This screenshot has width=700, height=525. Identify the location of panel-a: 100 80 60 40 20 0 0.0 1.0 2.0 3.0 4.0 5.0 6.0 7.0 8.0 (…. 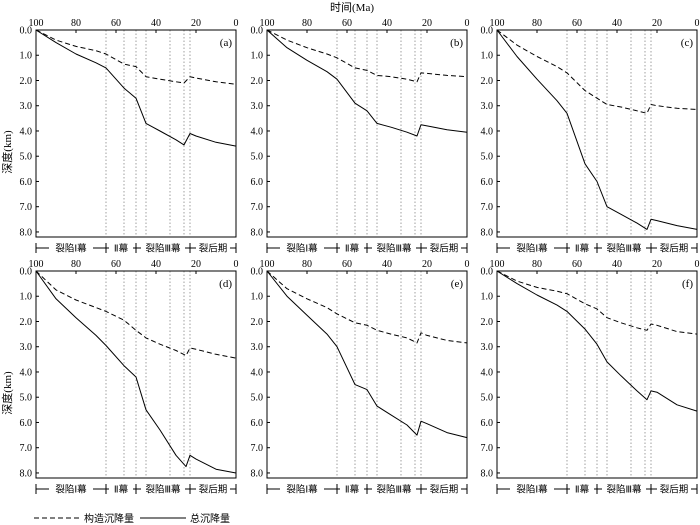
(129, 136).